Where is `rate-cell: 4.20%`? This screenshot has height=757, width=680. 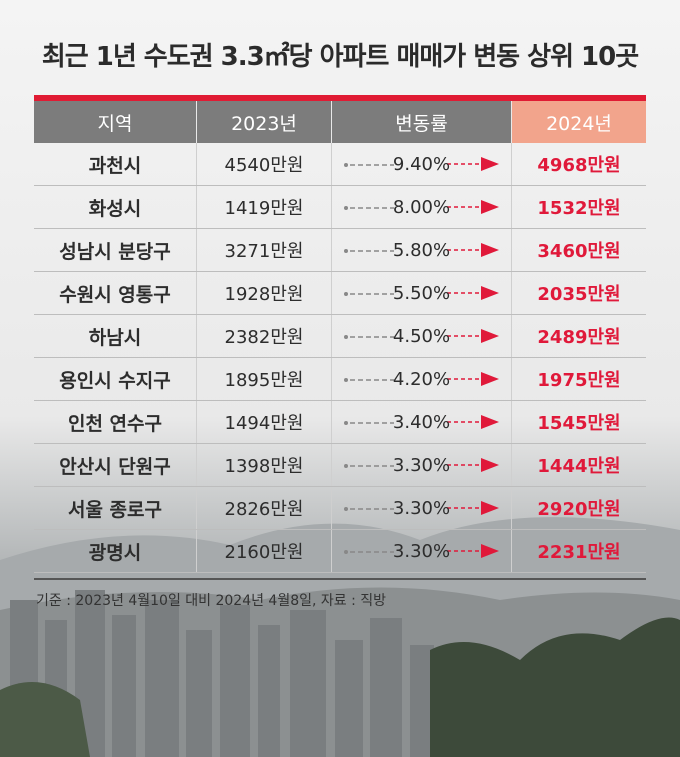
rate-cell: 4.20% is located at coordinates (422, 379).